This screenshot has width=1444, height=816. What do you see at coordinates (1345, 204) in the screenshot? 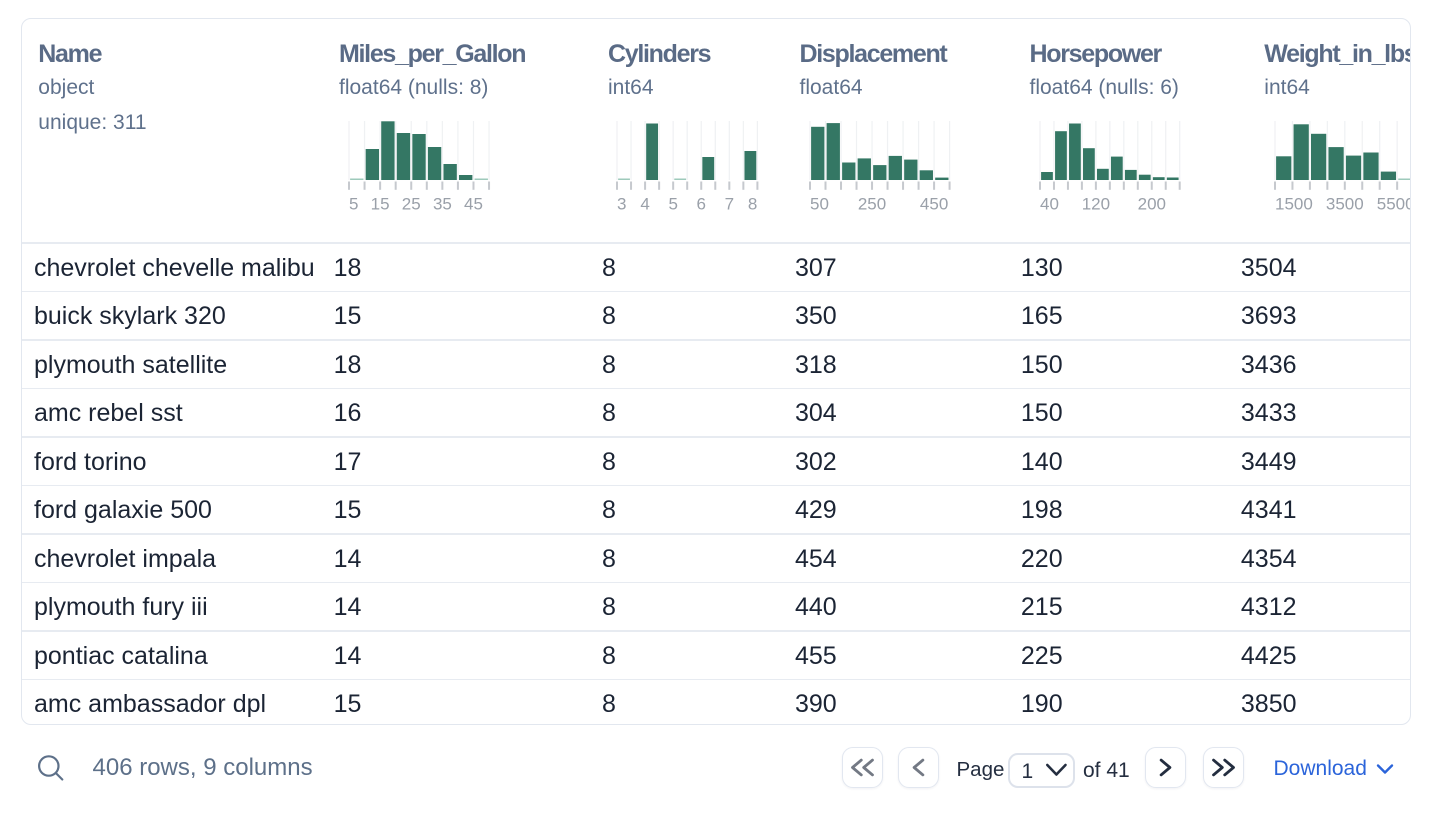
I see `svg-text: 3500` at bounding box center [1345, 204].